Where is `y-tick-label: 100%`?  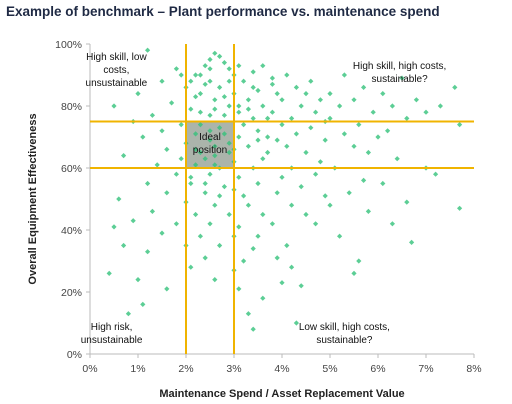
y-tick-label: 100% is located at coordinates (68, 45).